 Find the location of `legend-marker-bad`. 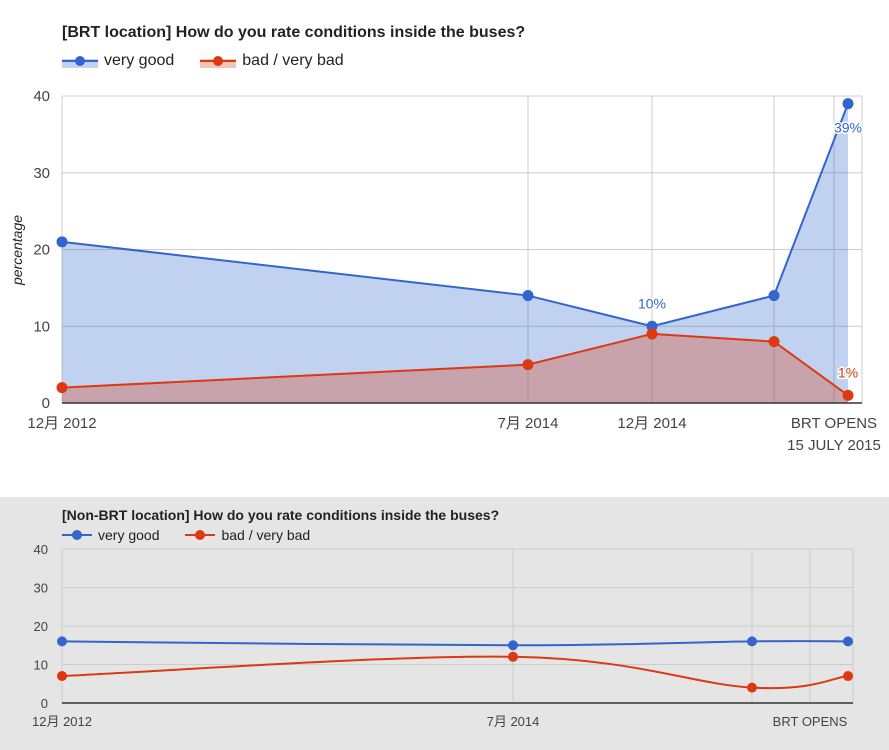

legend-marker-bad is located at coordinates (218, 62).